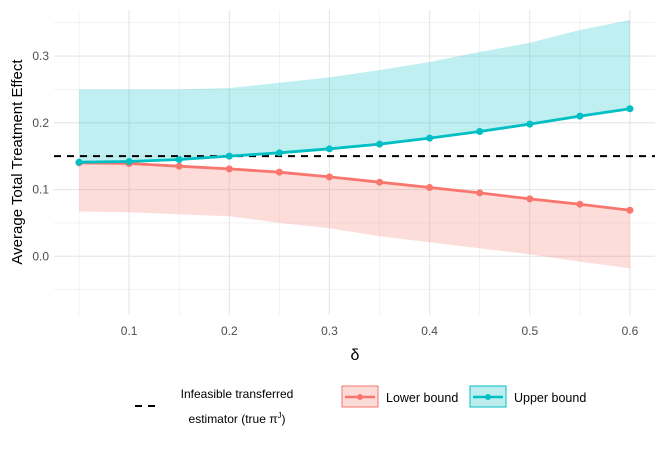  I want to click on x-tick-label: 0.6, so click(630, 331).